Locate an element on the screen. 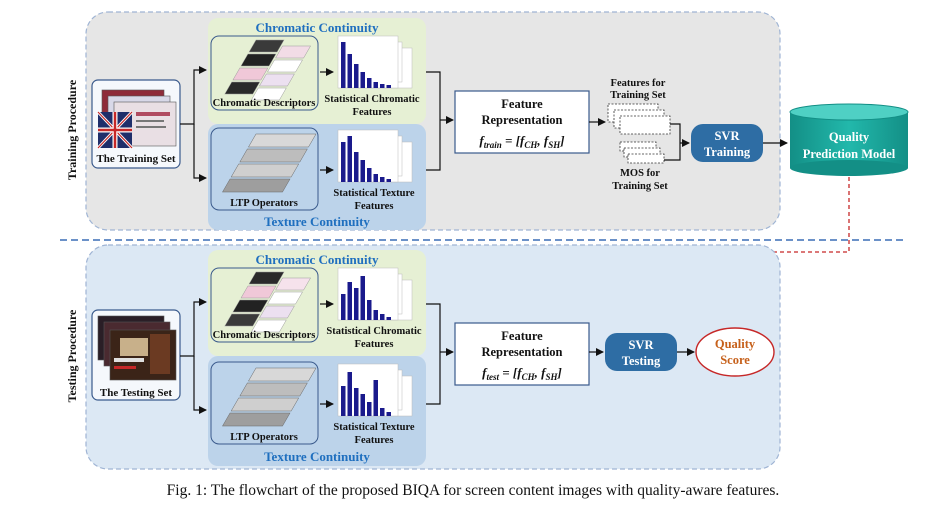  model-line2: Prediction Model is located at coordinates (849, 154).